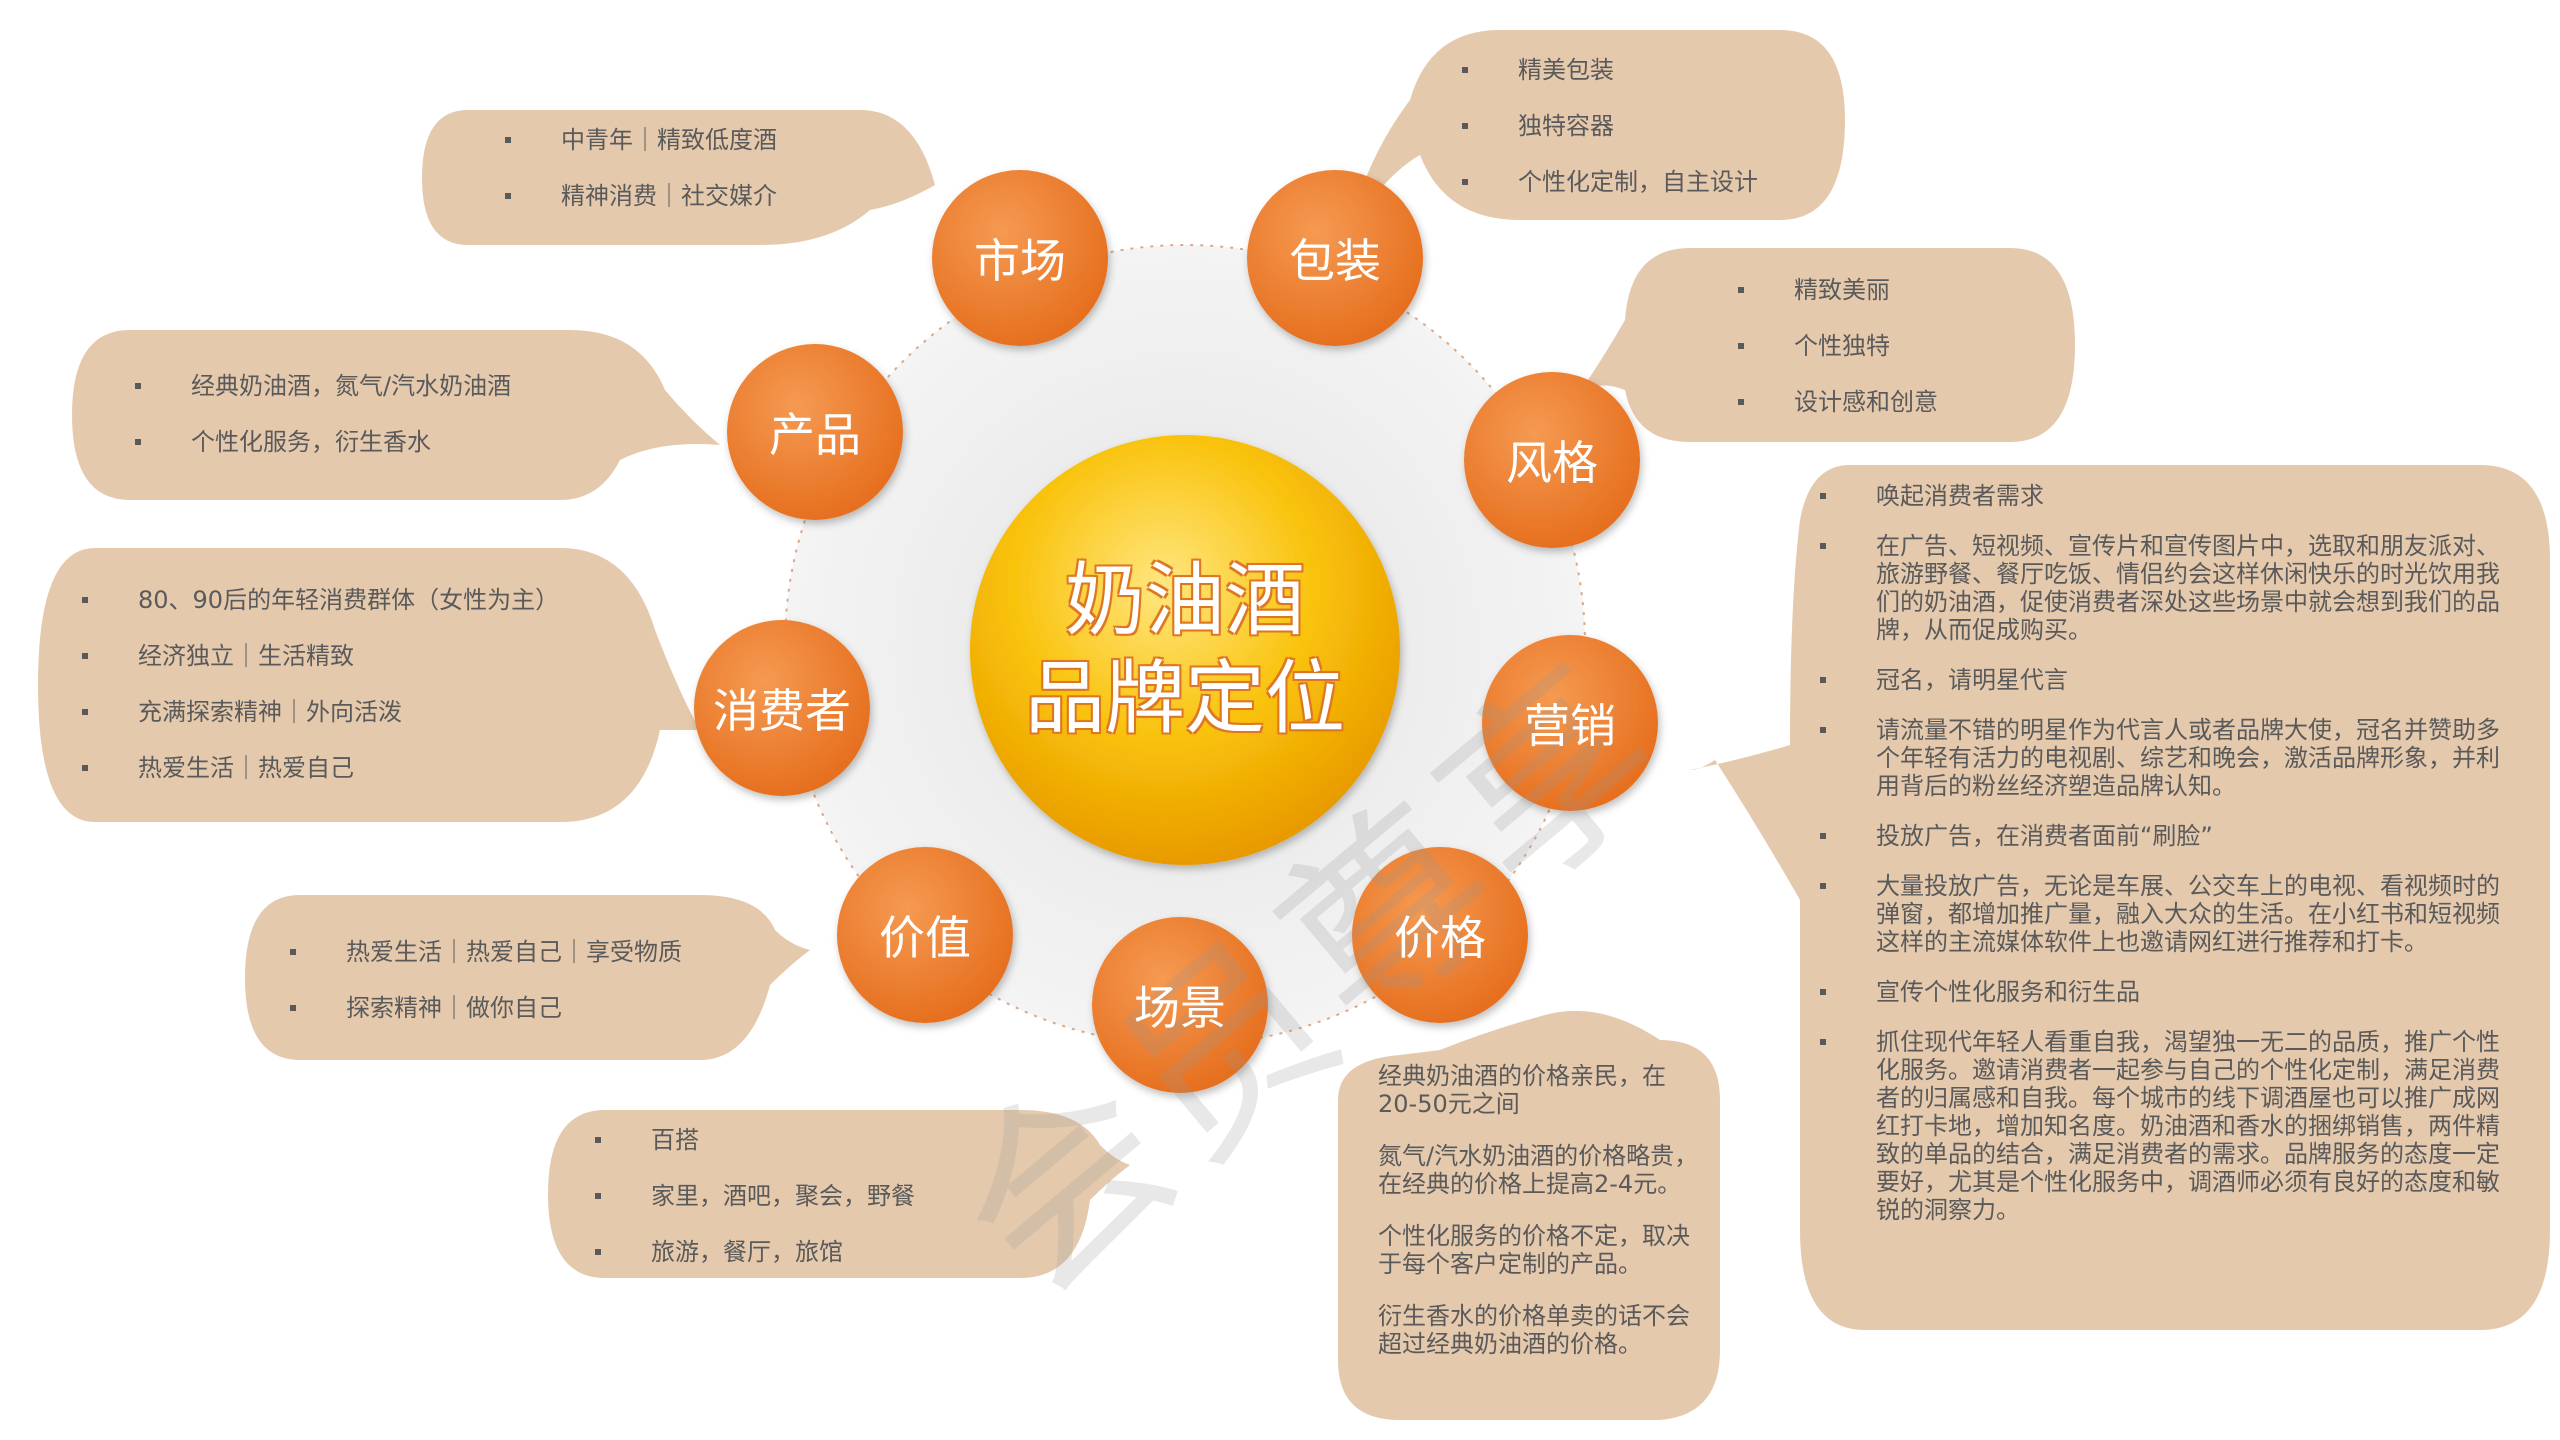 The height and width of the screenshot is (1440, 2560). What do you see at coordinates (1534, 1250) in the screenshot?
I see `note-paragraph: 个性化服务的价格不定，取决于每个客户定制的产品。` at bounding box center [1534, 1250].